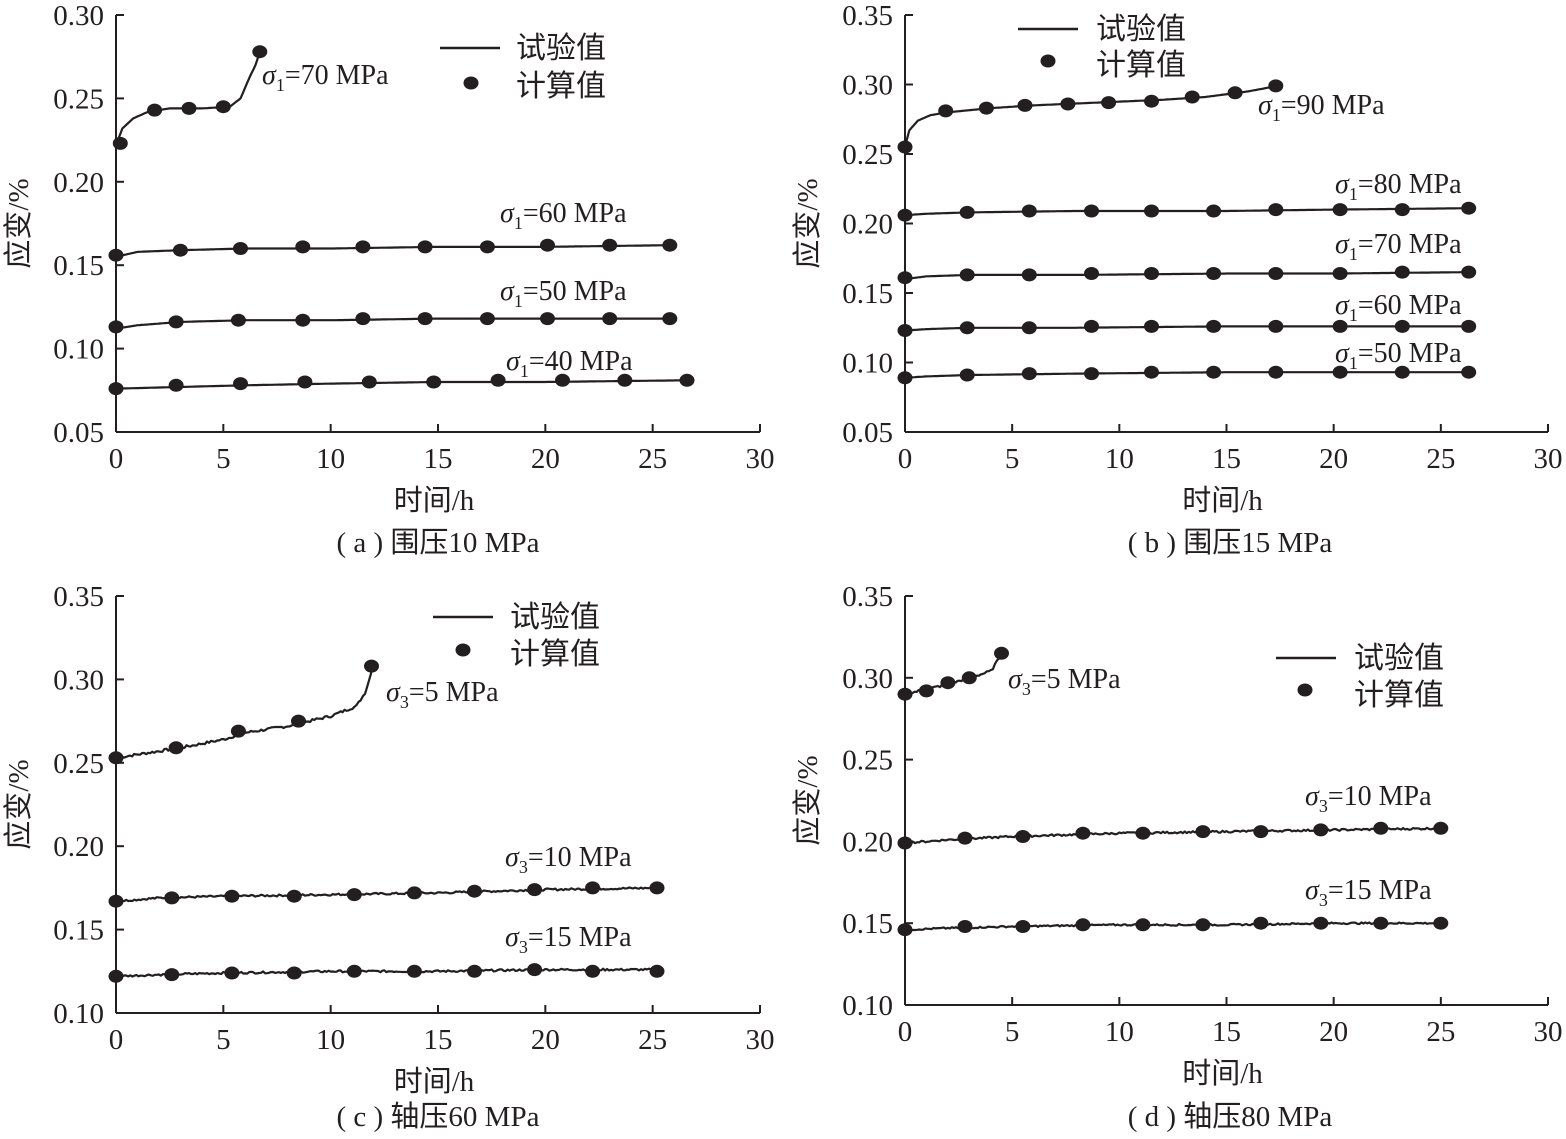 This screenshot has height=1139, width=1566. I want to click on series-label: σ1=50 MPa, so click(1398, 355).